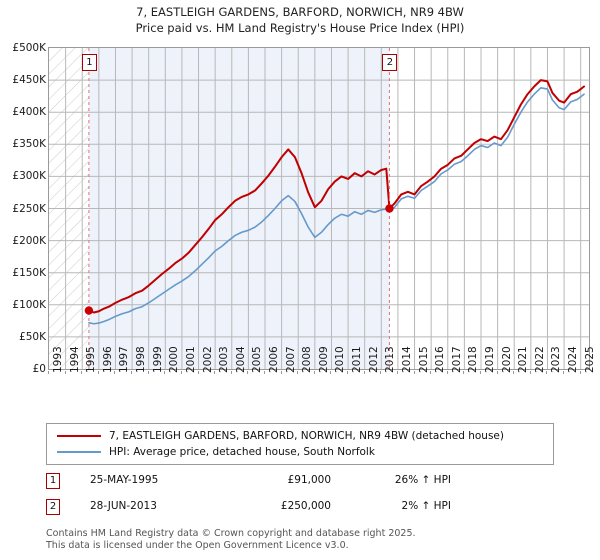 The width and height of the screenshot is (600, 560). What do you see at coordinates (274, 359) in the screenshot?
I see `x-tick-label: 2006` at bounding box center [274, 359].